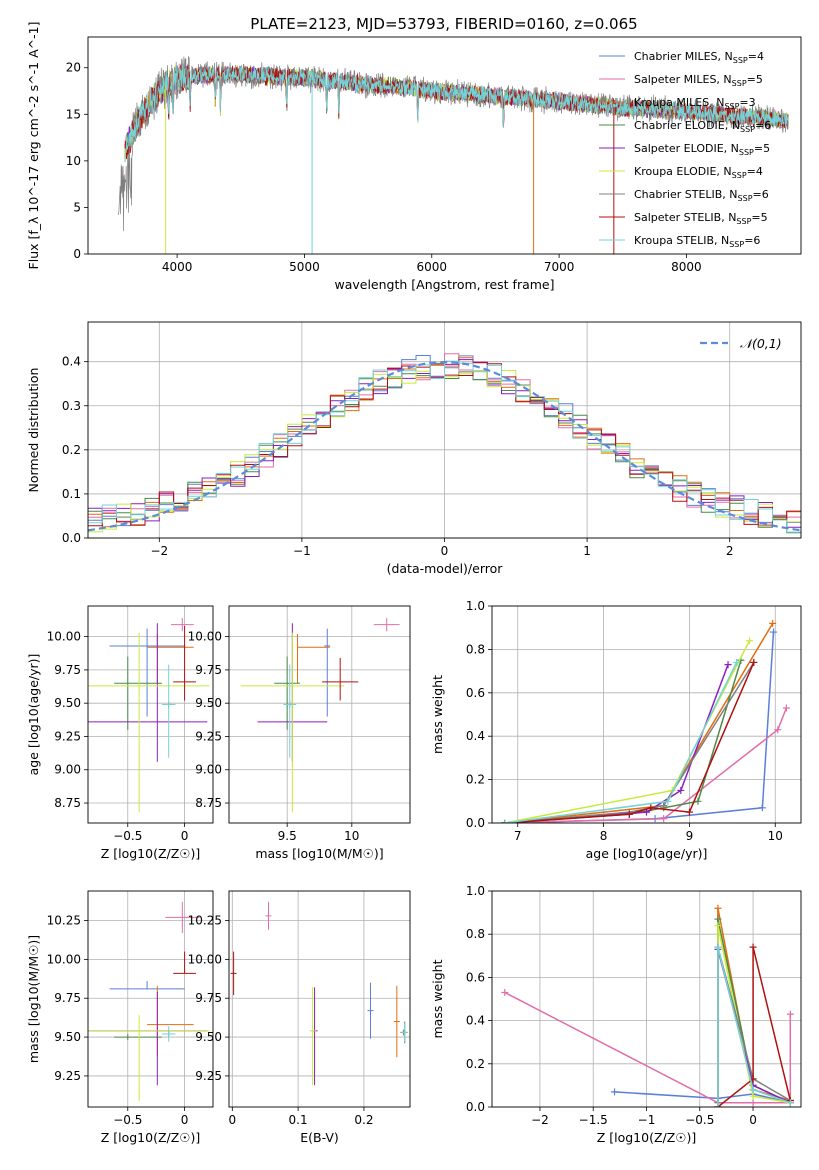 Image resolution: width=819 pixels, height=1170 pixels. I want to click on histogram-cyan, so click(444, 446).